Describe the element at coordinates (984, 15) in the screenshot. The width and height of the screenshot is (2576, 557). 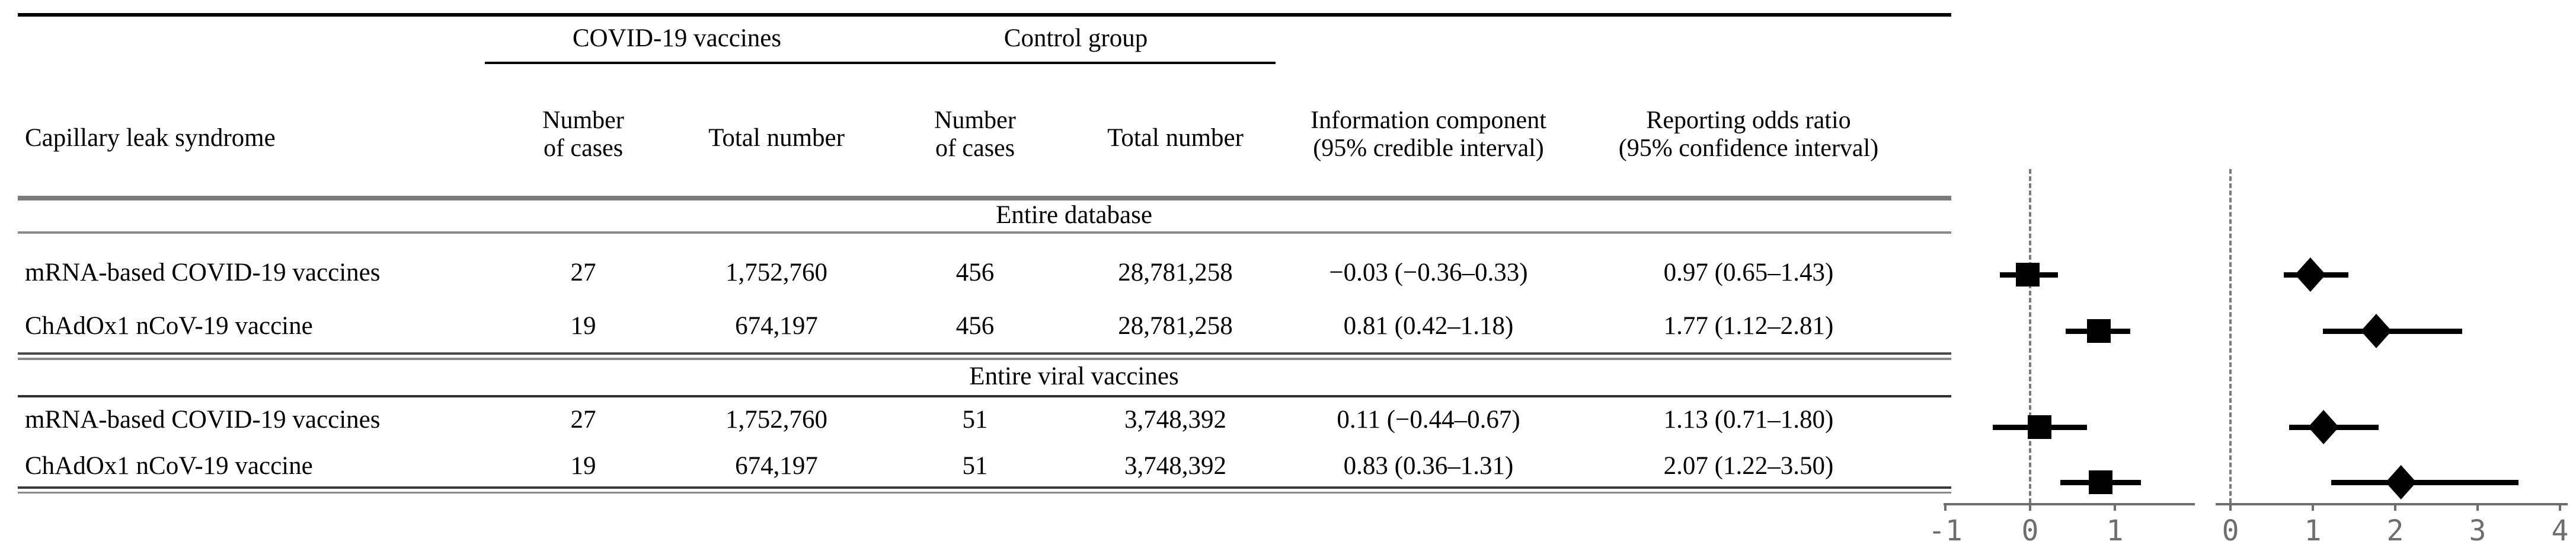
I see `table-rule-top` at that location.